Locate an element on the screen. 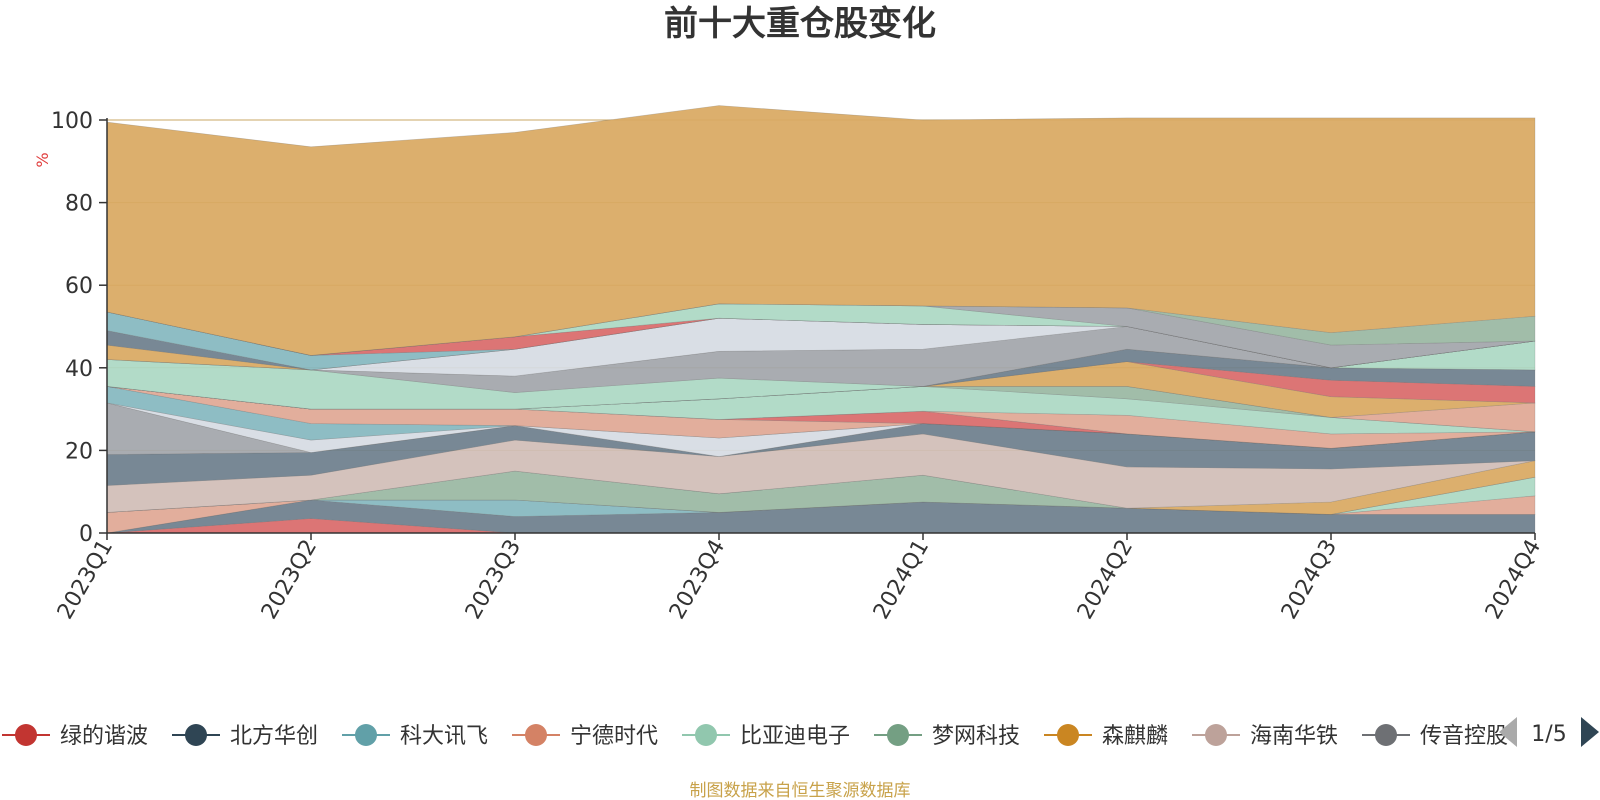 Image resolution: width=1600 pixels, height=800 pixels. chart-title: 前十大重仓股变化 is located at coordinates (800, 24).